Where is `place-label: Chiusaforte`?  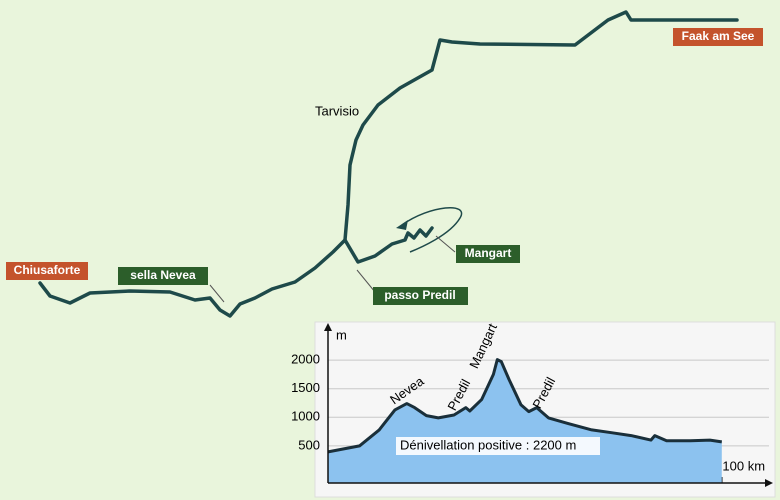 place-label: Chiusaforte is located at coordinates (47, 270).